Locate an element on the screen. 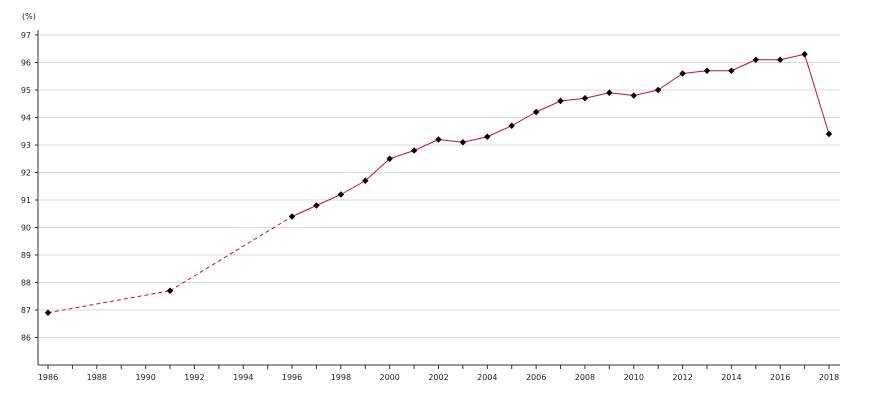  y-tick-label: 91 is located at coordinates (26, 200).